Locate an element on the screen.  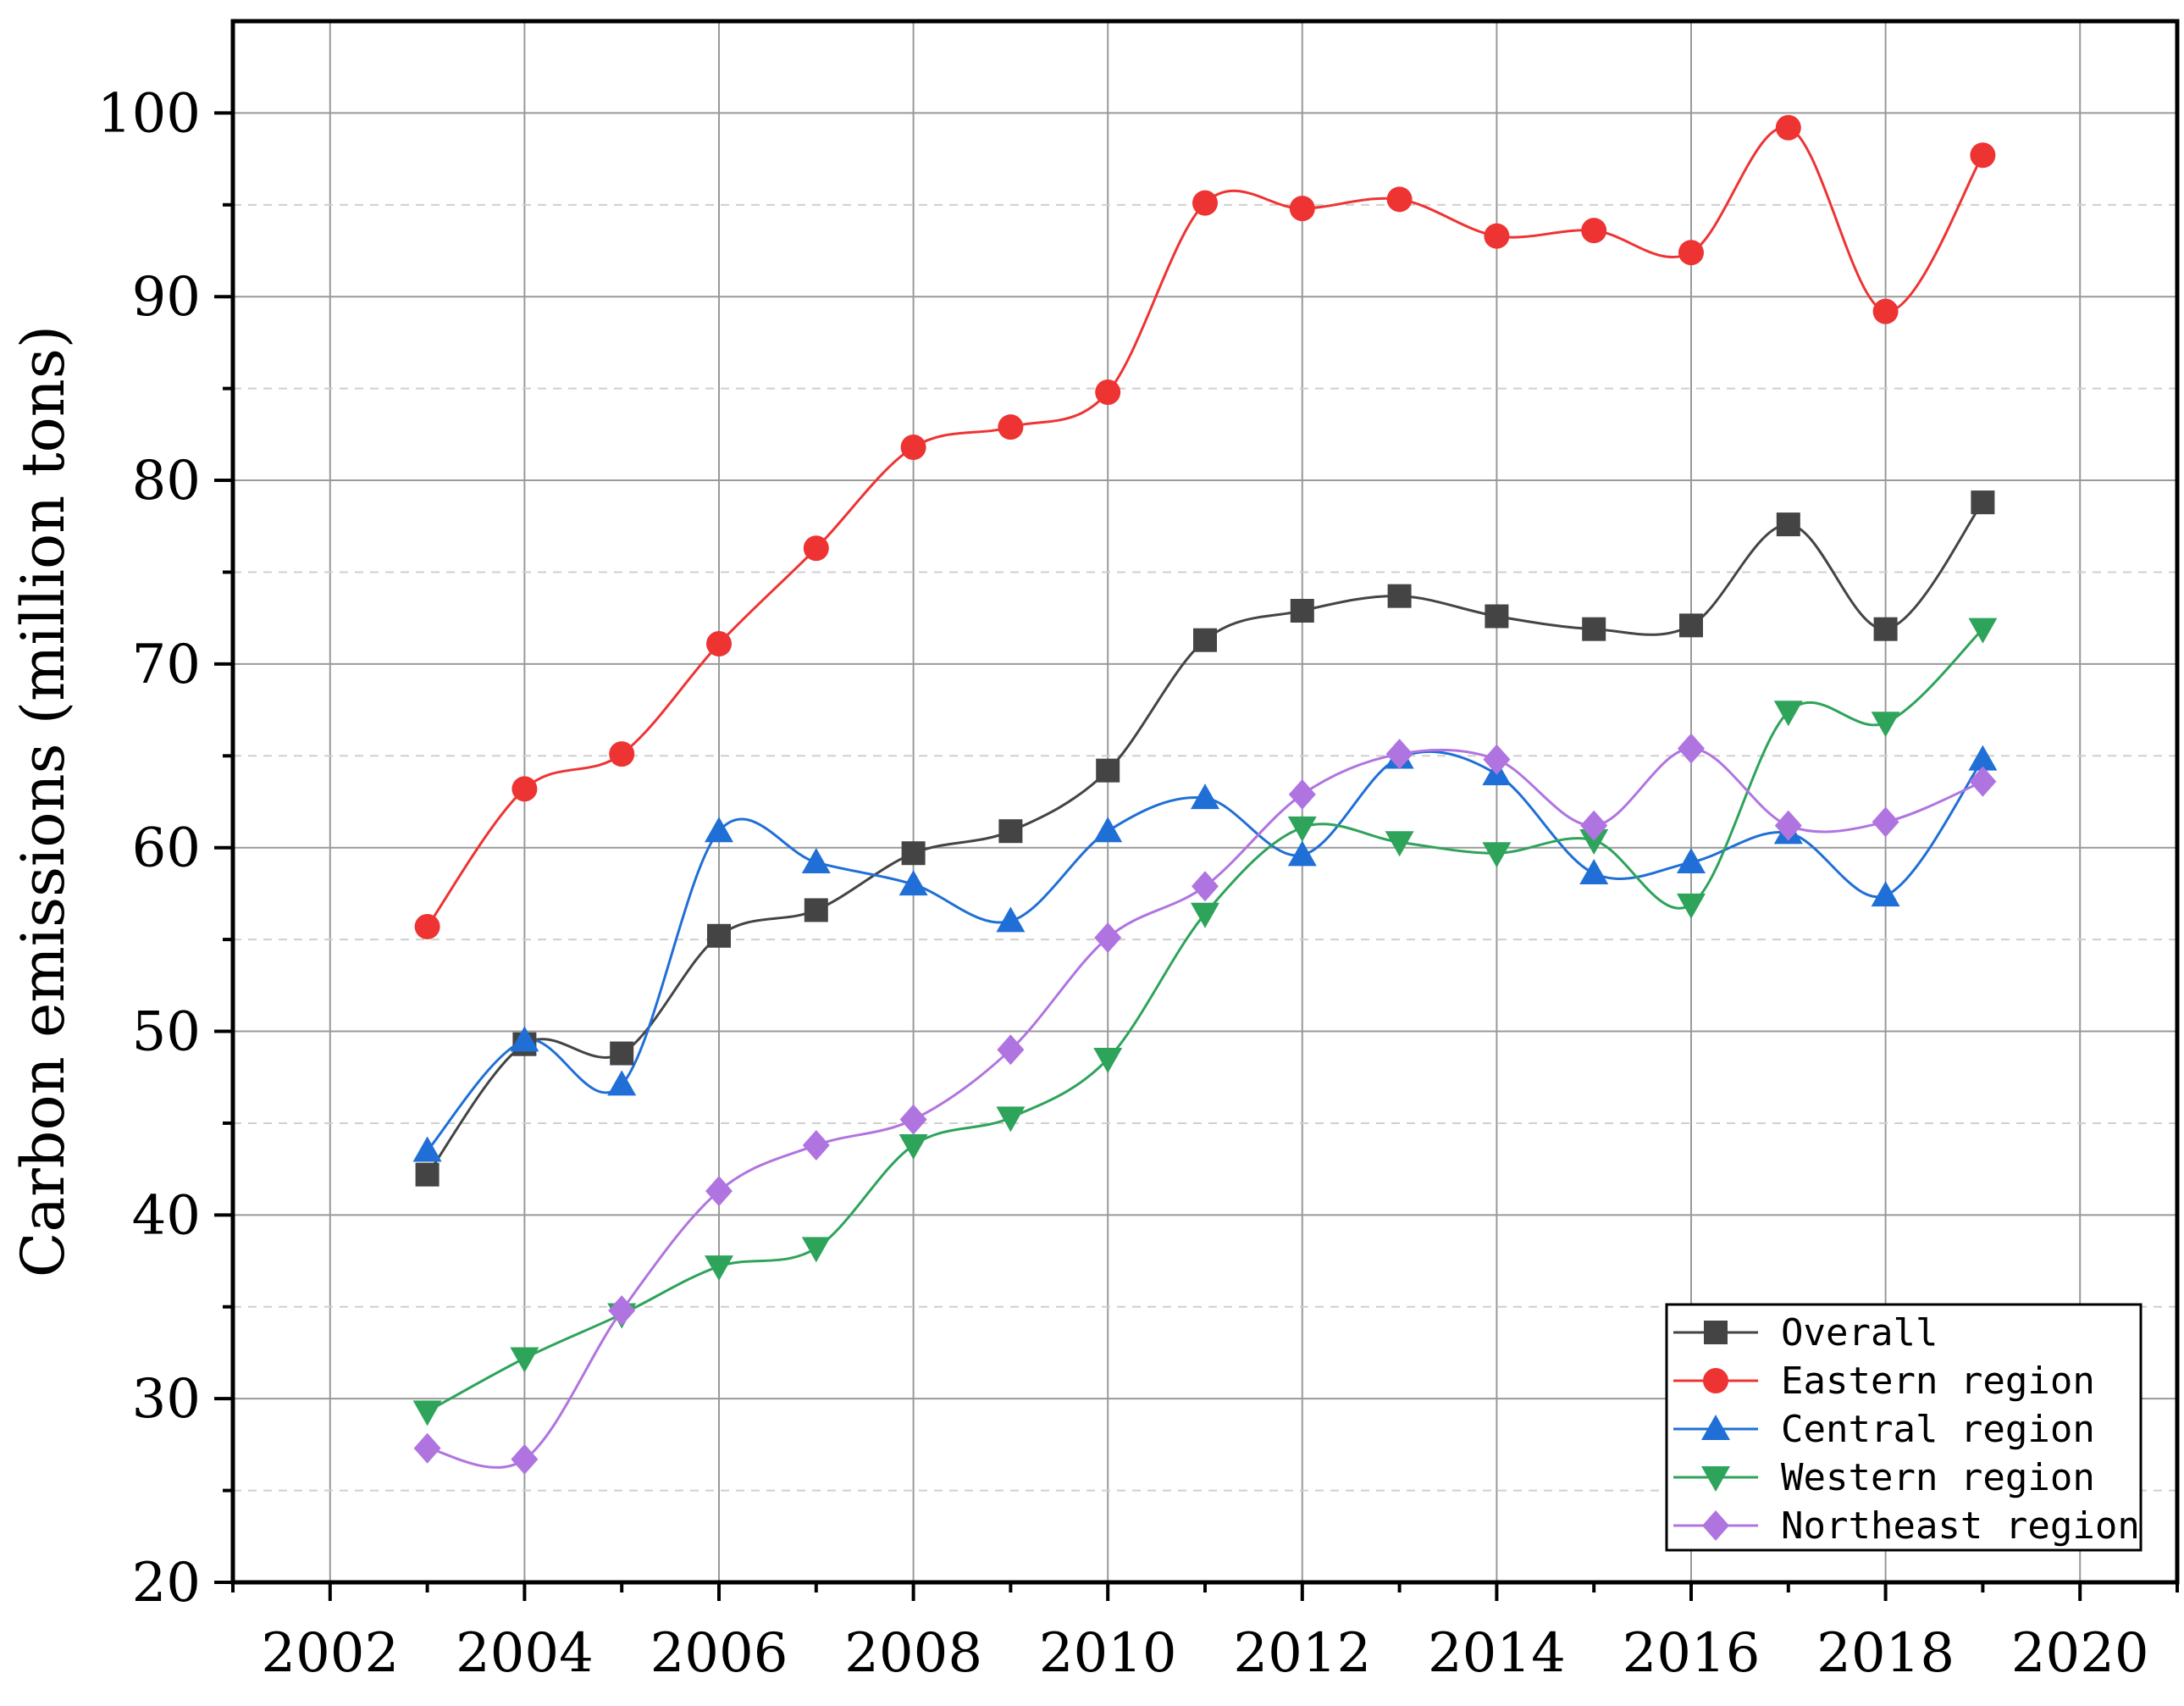
y-tick-label: 50 is located at coordinates (166, 1032).